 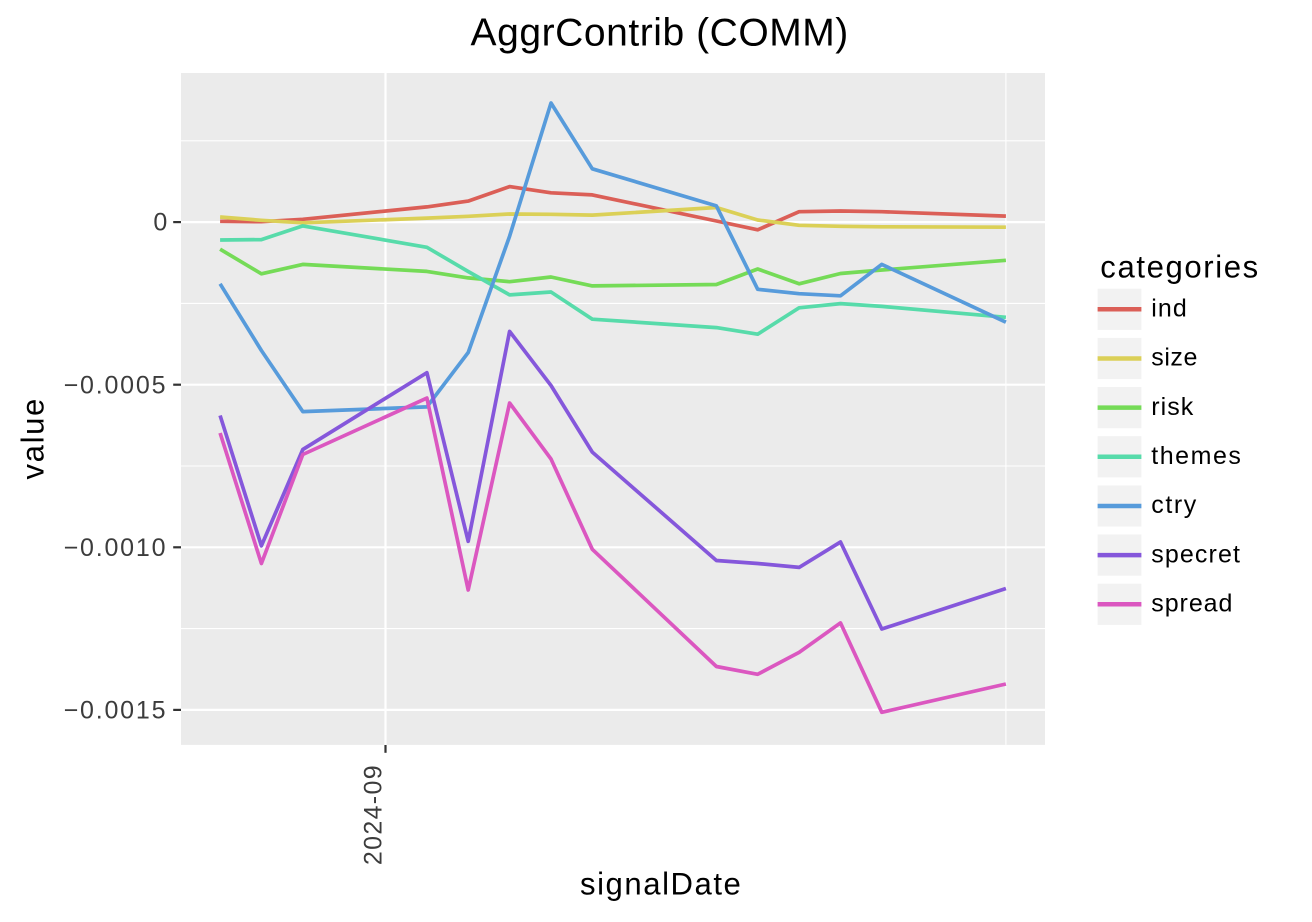 I want to click on svg-text: spread, so click(x=1192, y=604).